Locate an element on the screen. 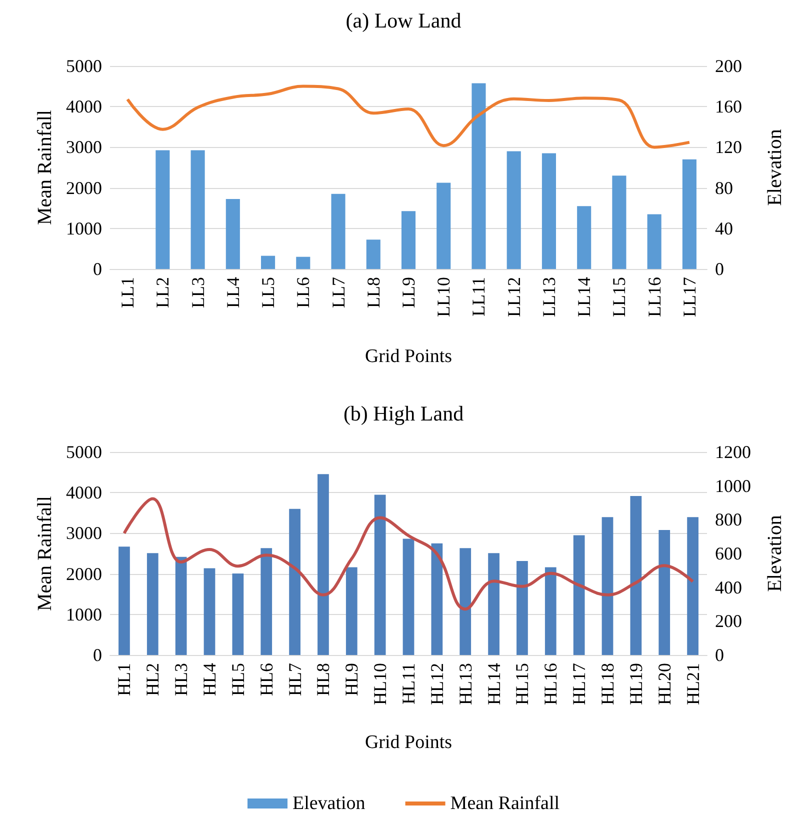 This screenshot has width=807, height=820. x-tick-label: HL4 is located at coordinates (210, 679).